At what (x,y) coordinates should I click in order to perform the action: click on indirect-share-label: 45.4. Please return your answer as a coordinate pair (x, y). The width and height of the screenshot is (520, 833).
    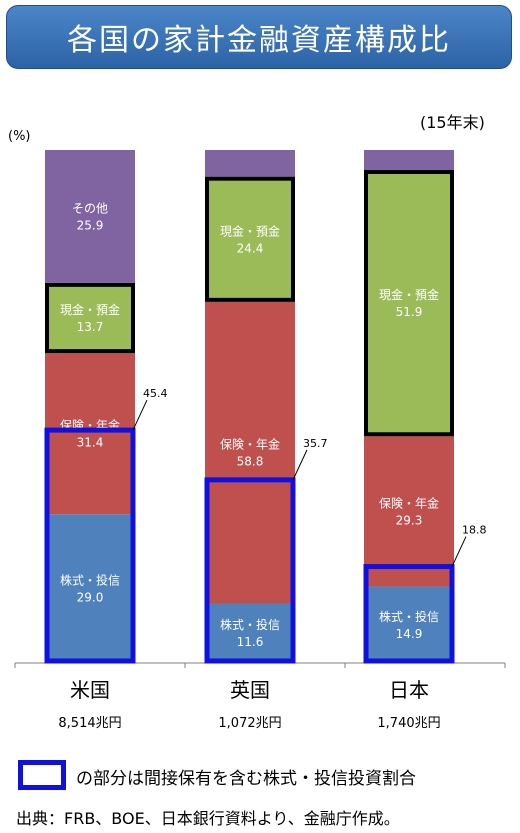
    Looking at the image, I should click on (155, 393).